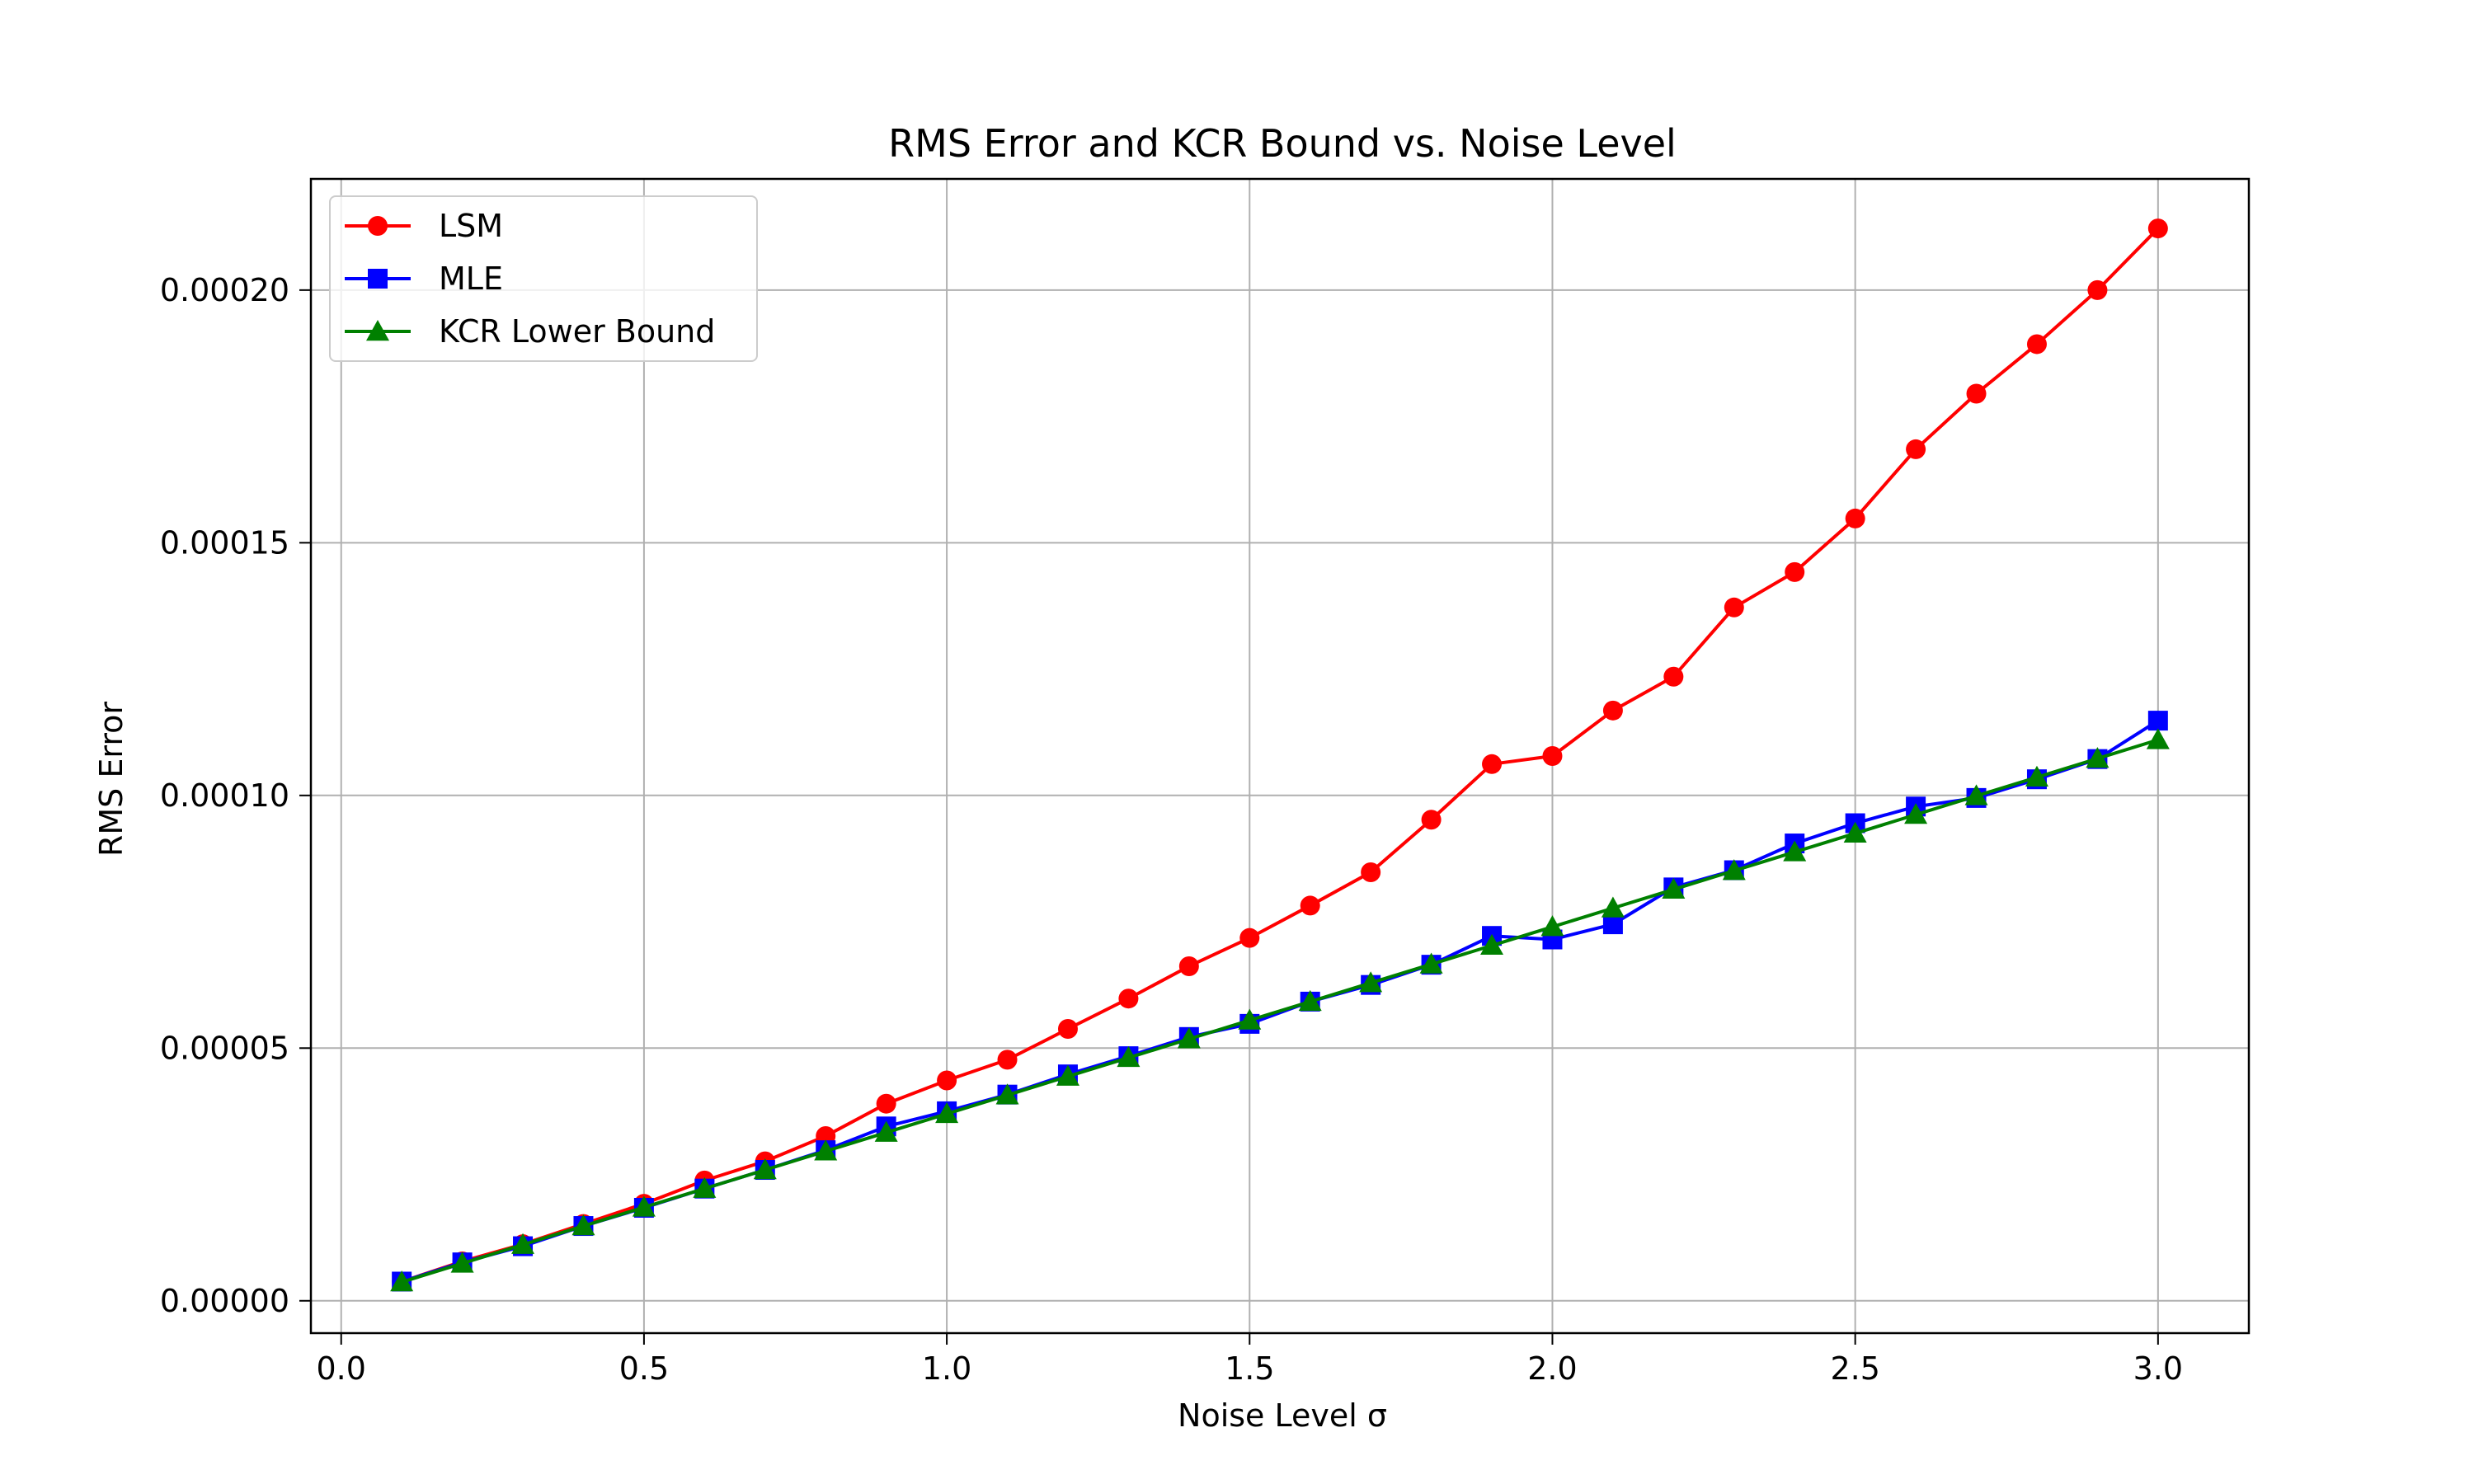 The image size is (2474, 1484). What do you see at coordinates (224, 1301) in the screenshot?
I see `y-tick-label: 0.00000` at bounding box center [224, 1301].